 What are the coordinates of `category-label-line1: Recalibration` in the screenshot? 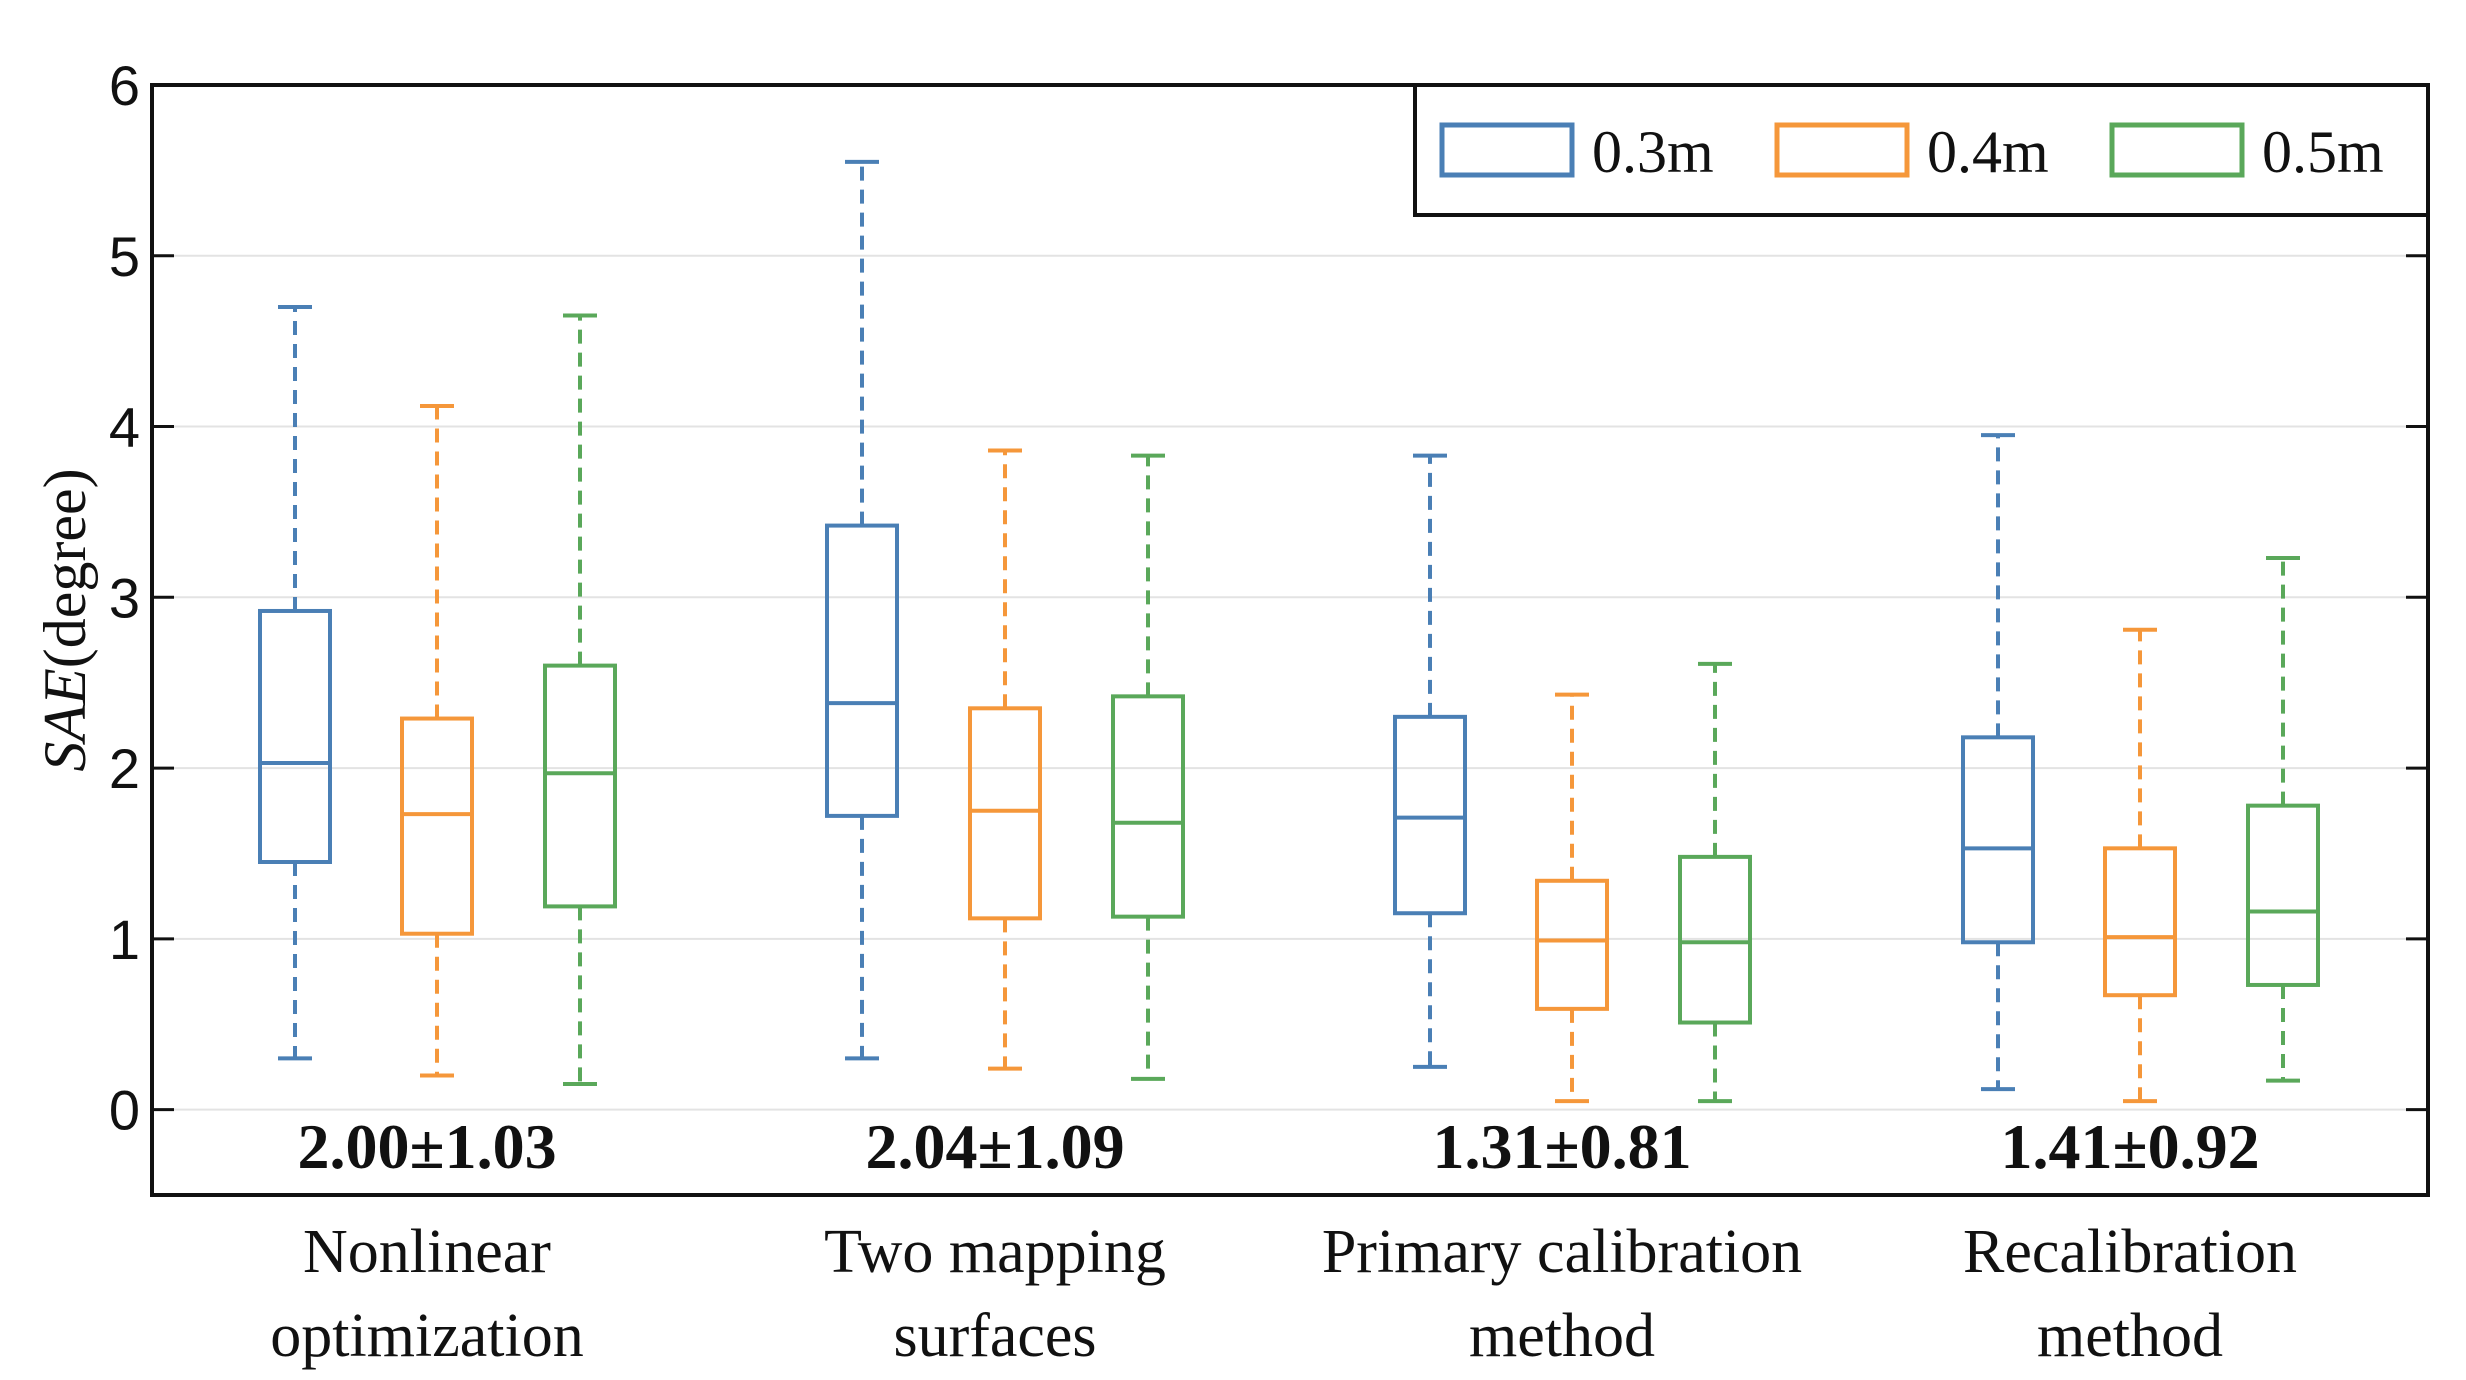 It's located at (2130, 1252).